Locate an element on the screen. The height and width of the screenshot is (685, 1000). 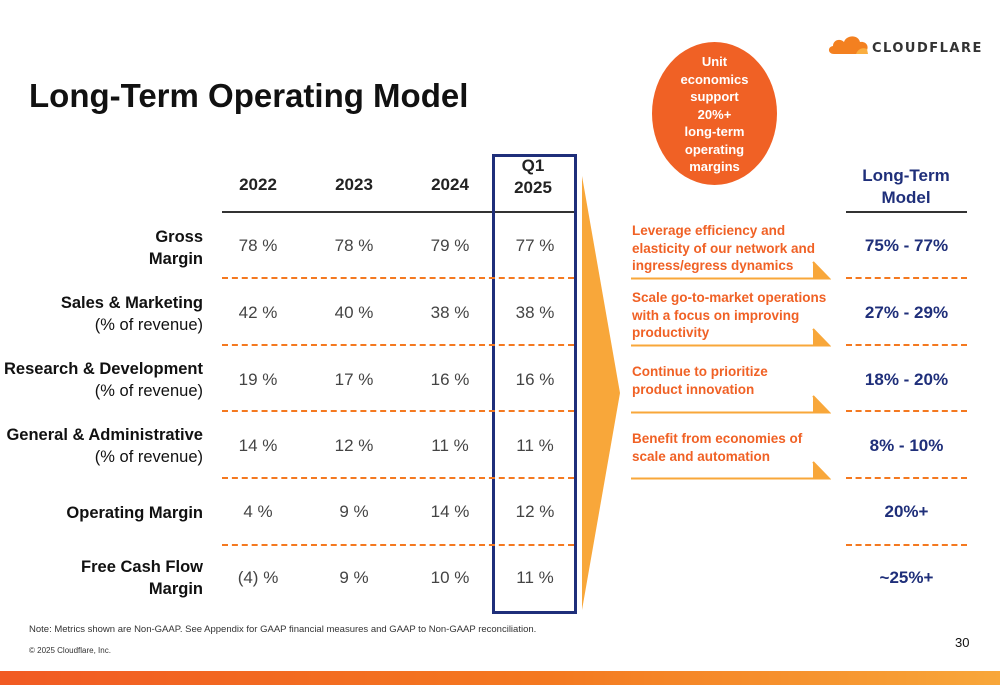
lever-line: Benefit from economies of is located at coordinates (717, 438).